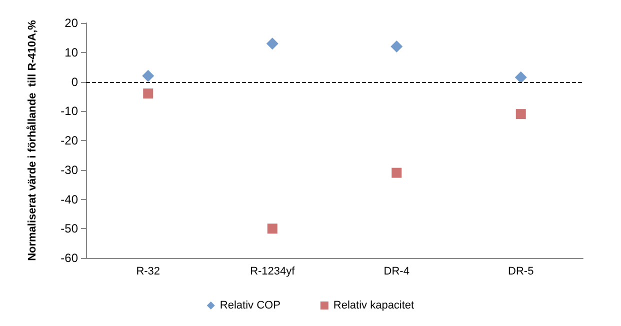 The height and width of the screenshot is (326, 621). What do you see at coordinates (69, 141) in the screenshot?
I see `y-tick-label: -20` at bounding box center [69, 141].